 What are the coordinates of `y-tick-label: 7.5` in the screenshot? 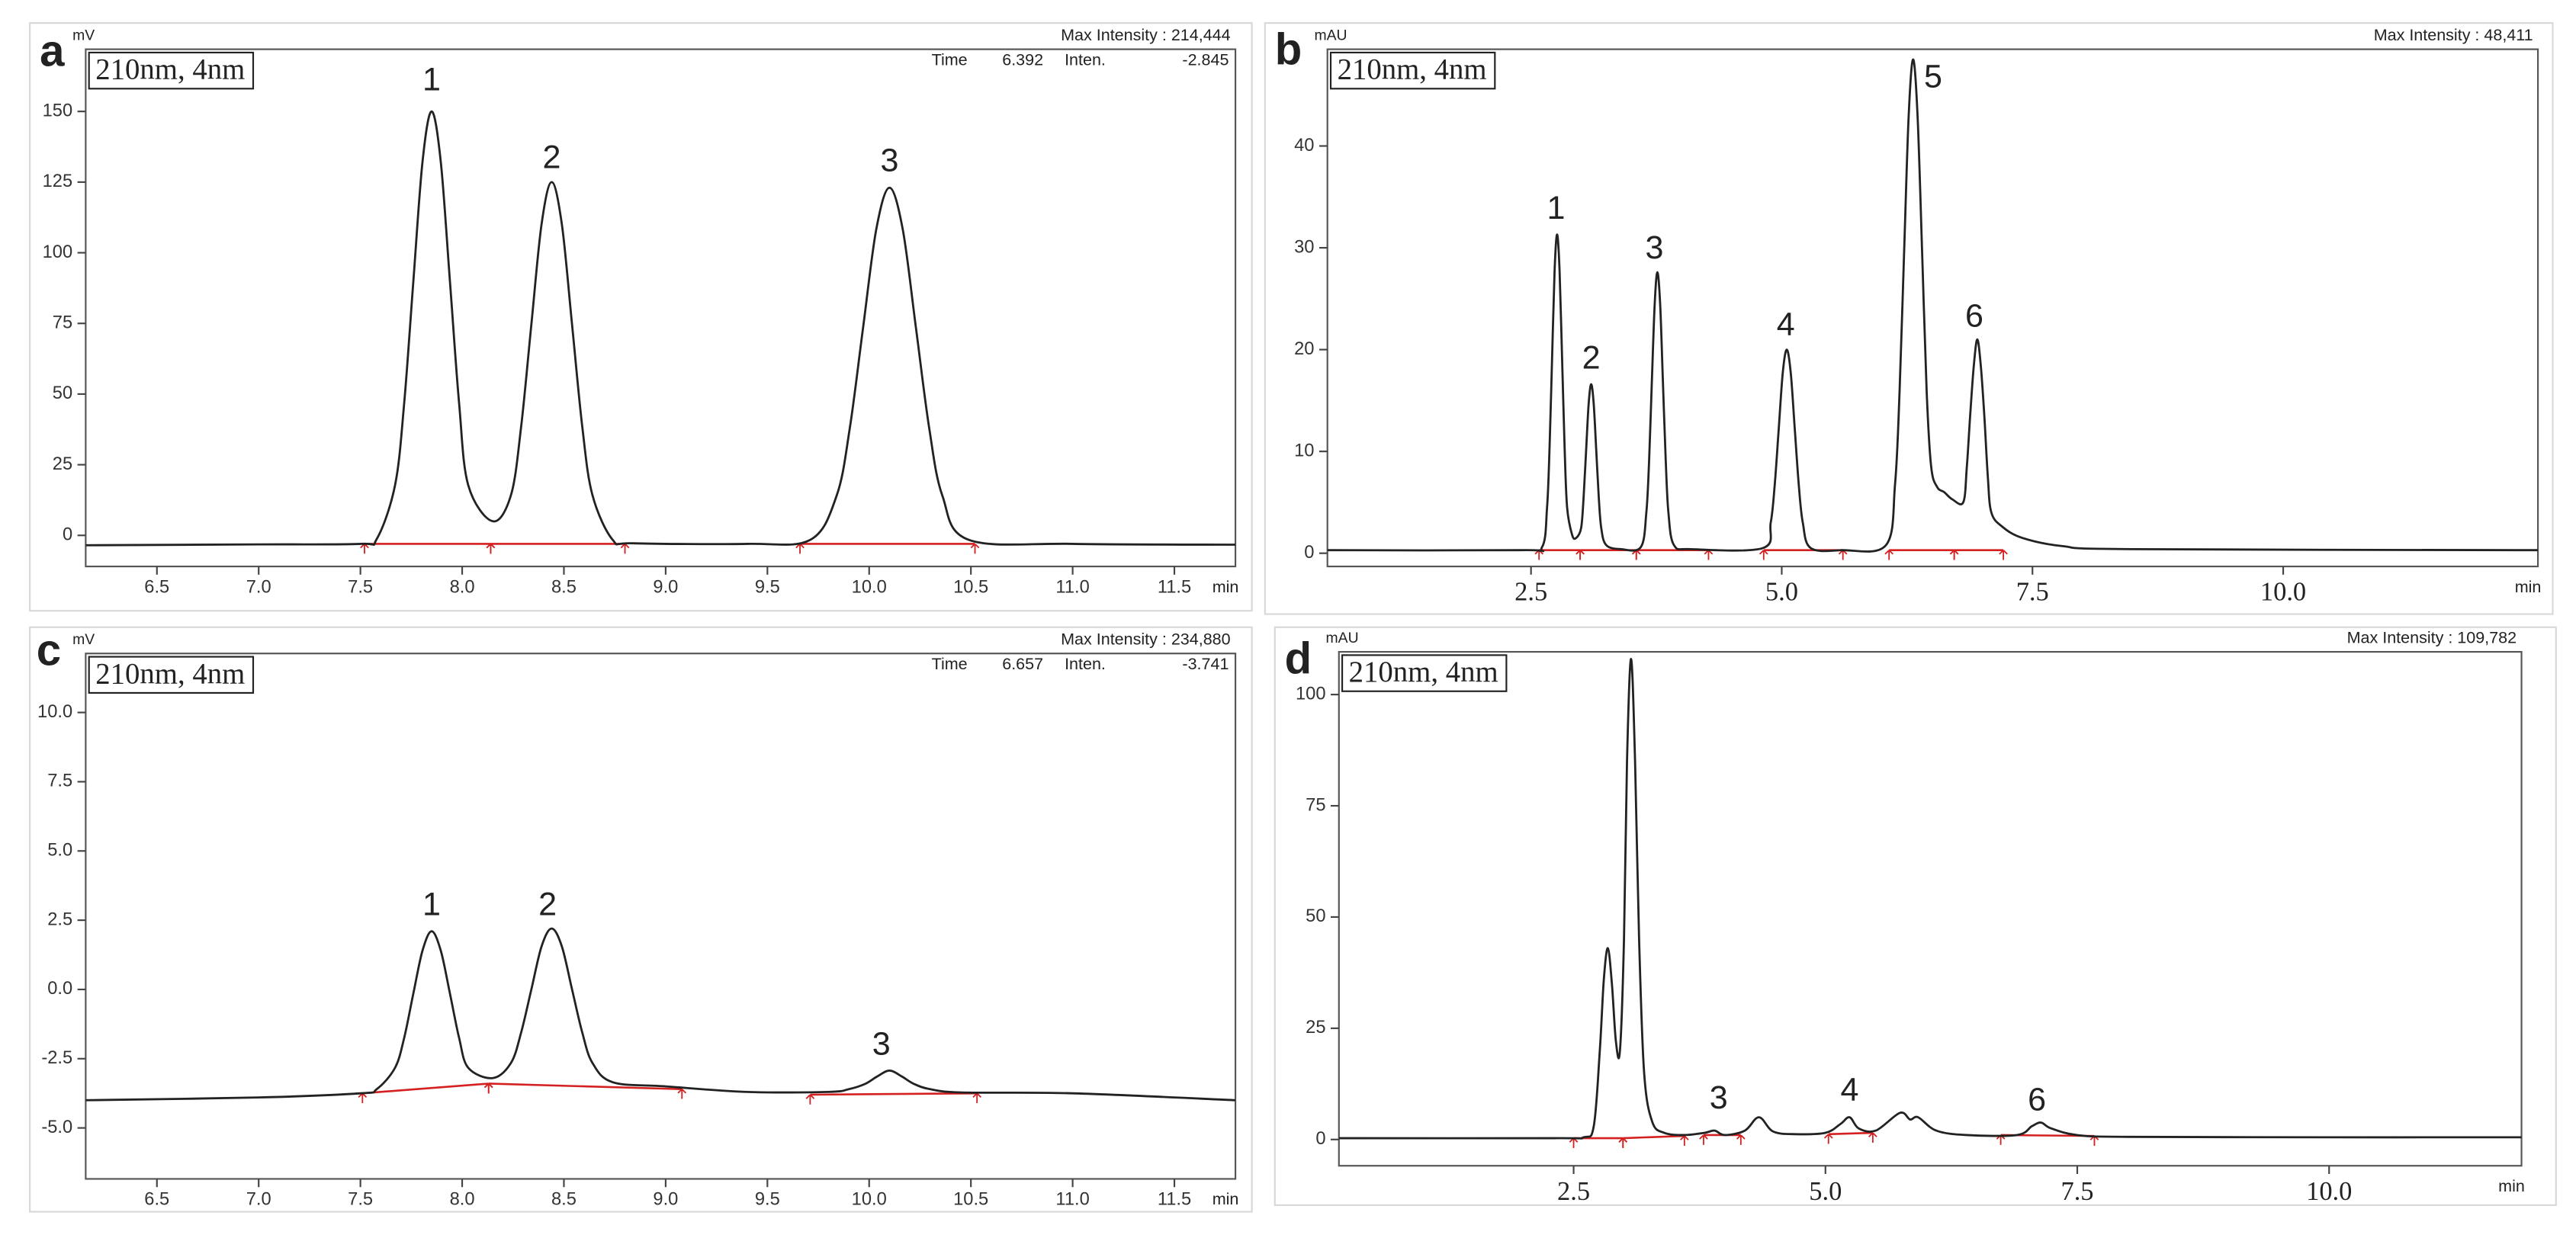 It's located at (59, 781).